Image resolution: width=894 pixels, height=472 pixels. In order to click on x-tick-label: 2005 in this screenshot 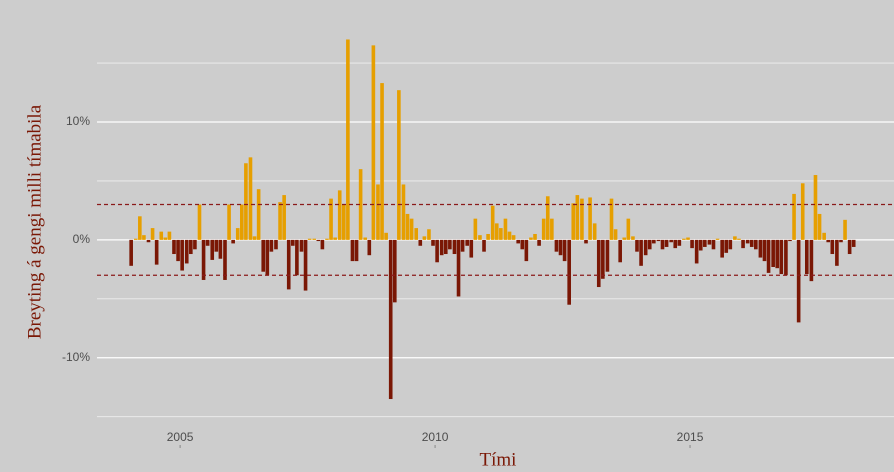, I will do `click(180, 437)`.